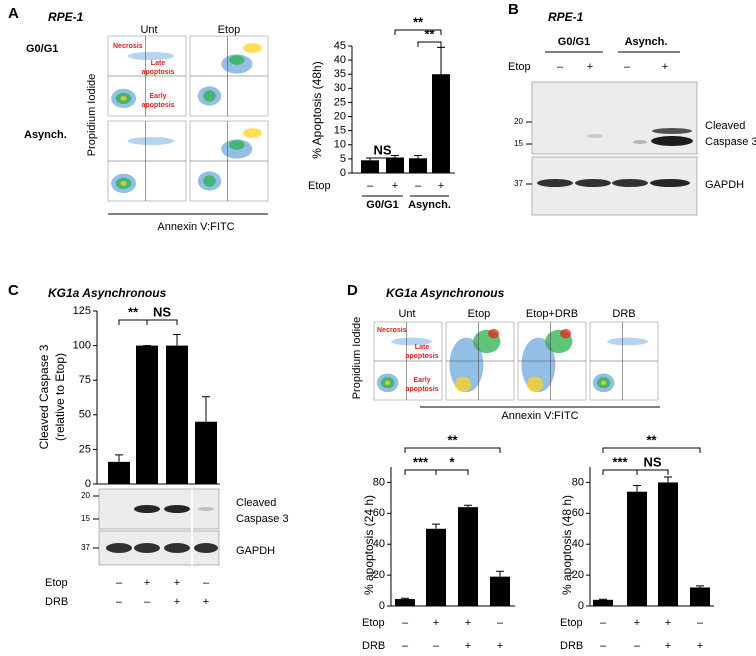 This screenshot has height=656, width=756. Describe the element at coordinates (340, 46) in the screenshot. I see `y-tick-label: 45` at that location.